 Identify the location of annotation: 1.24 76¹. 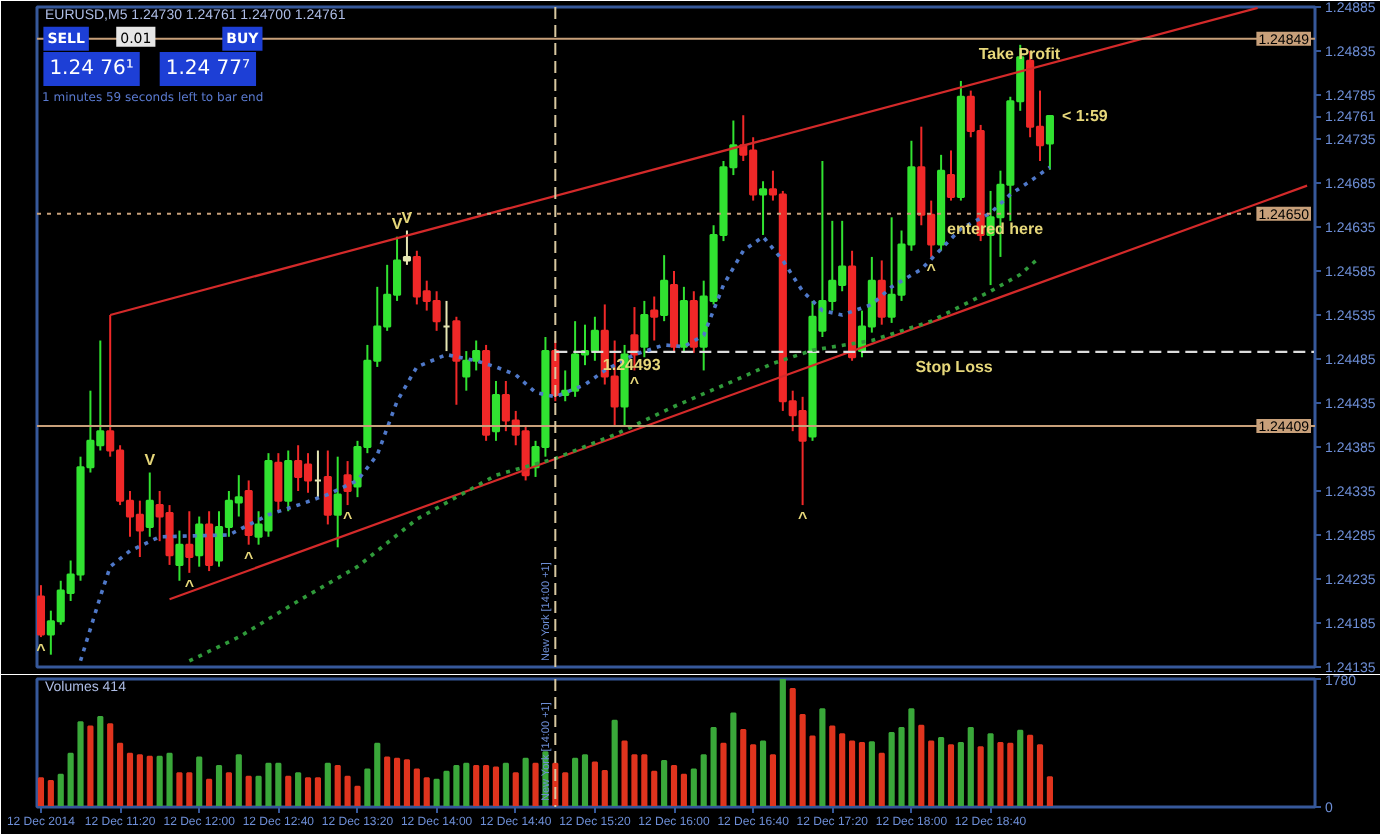
(91, 68).